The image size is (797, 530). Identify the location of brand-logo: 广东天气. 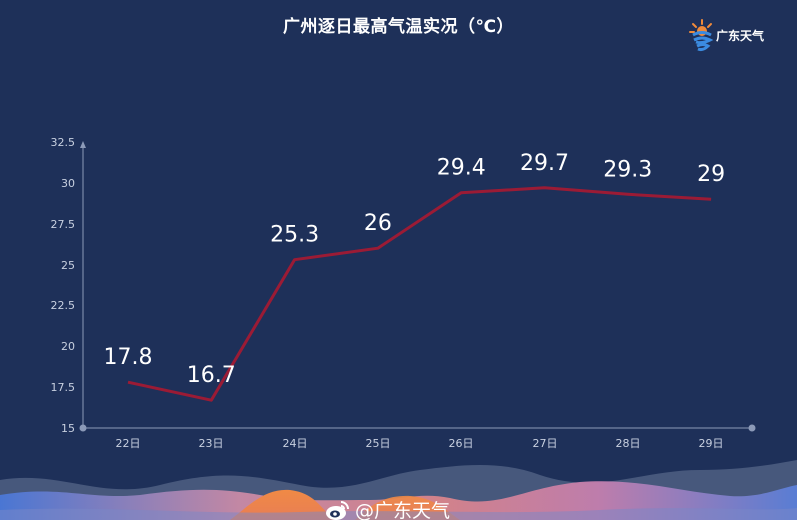
(738, 36).